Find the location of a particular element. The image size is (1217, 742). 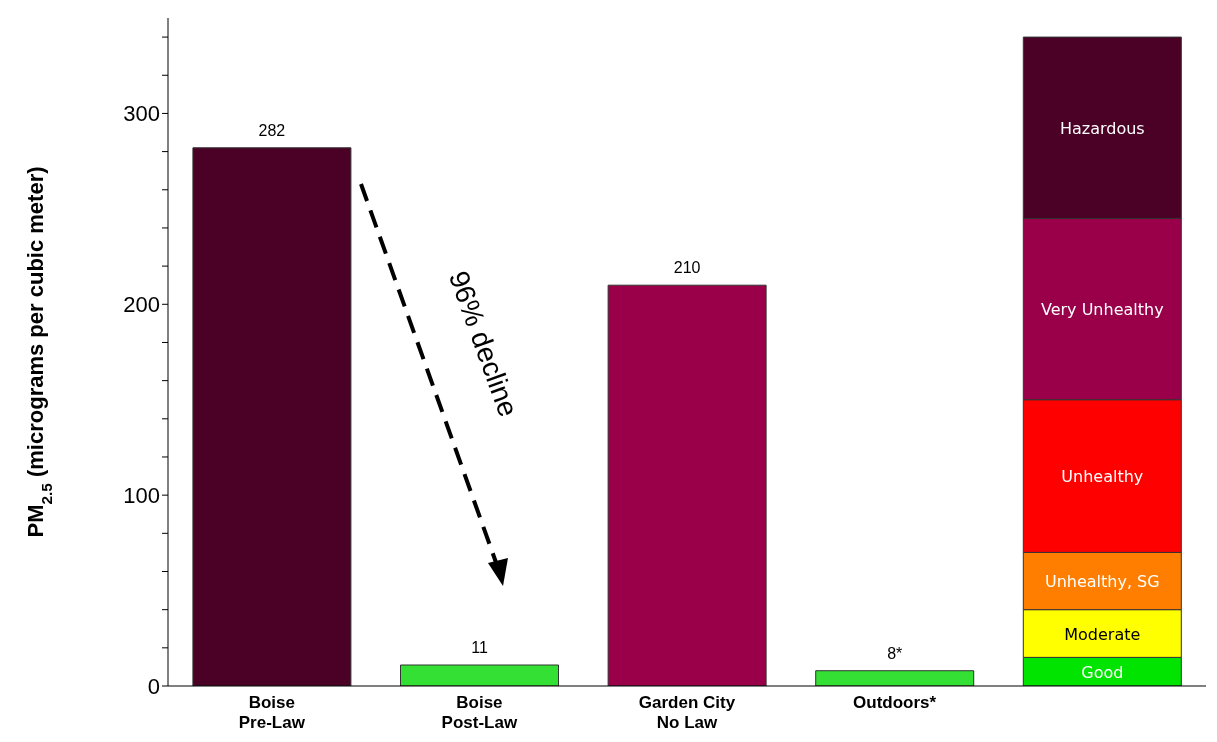

series-label: Moderate is located at coordinates (1102, 634).